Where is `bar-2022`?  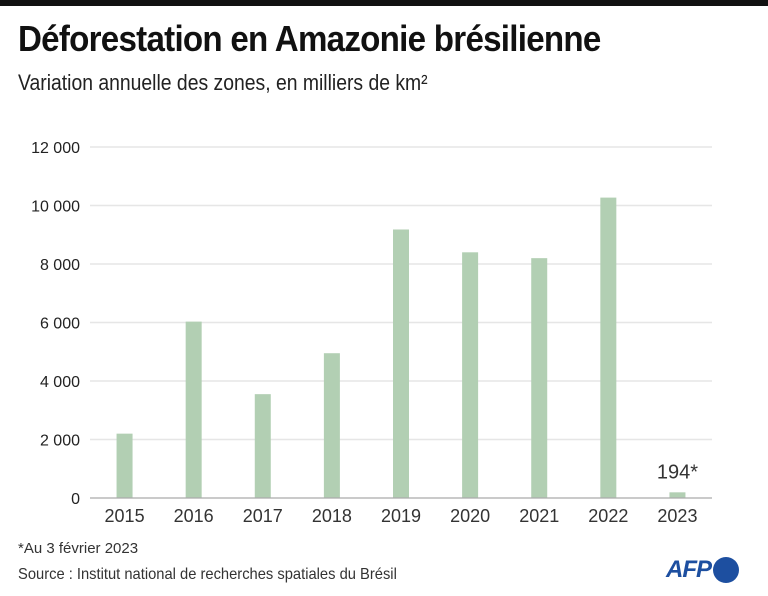 bar-2022 is located at coordinates (608, 348).